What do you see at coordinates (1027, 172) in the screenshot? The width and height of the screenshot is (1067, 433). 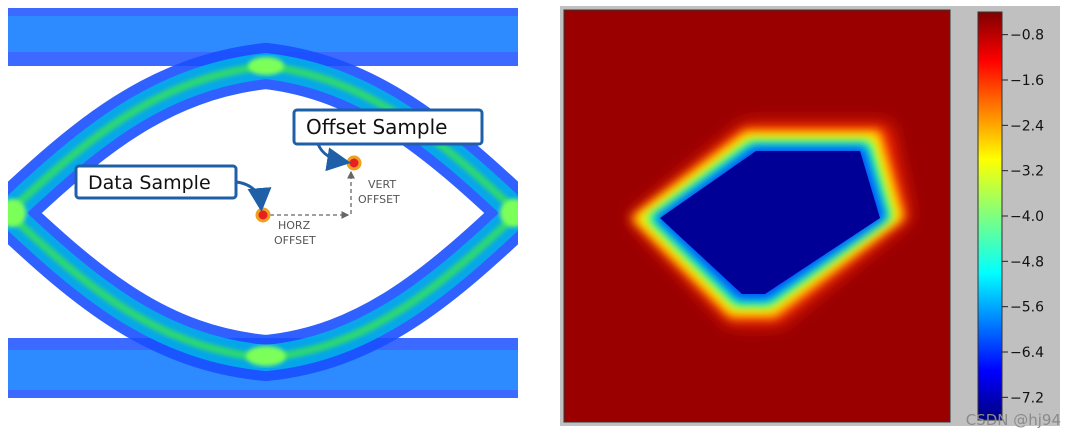 I see `colorbar-tick-label: −3.2` at bounding box center [1027, 172].